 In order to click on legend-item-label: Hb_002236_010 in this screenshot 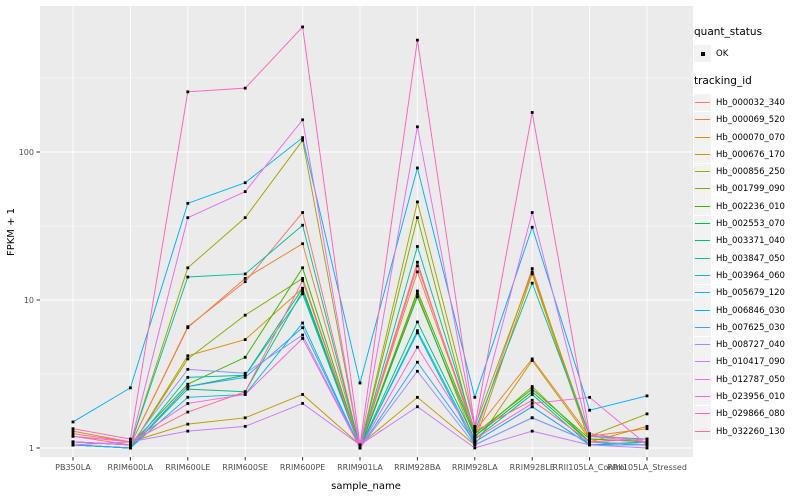, I will do `click(750, 206)`.